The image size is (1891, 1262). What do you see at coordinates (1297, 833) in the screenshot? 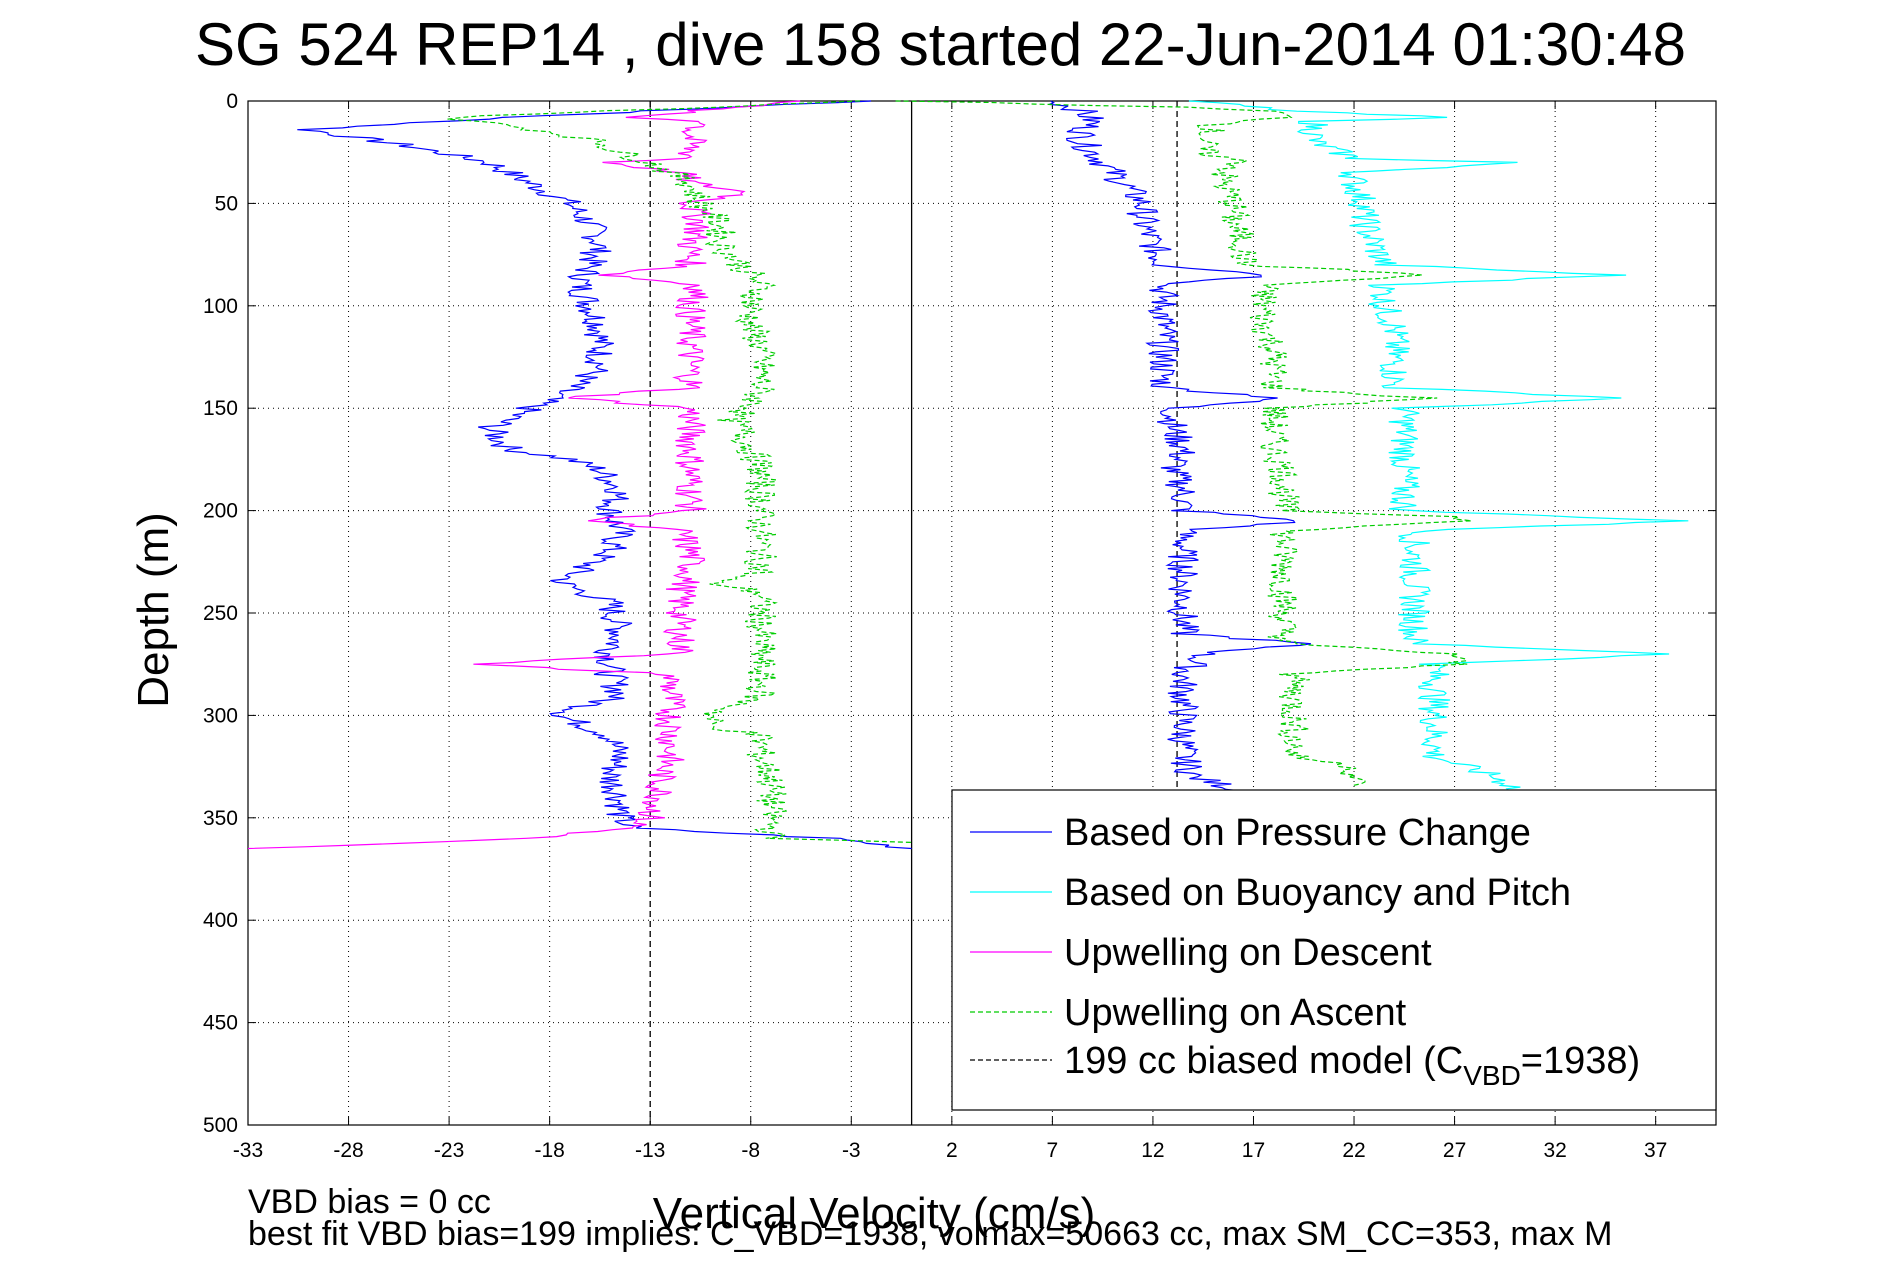
I see `legend-label: Based on Pressure Change` at bounding box center [1297, 833].